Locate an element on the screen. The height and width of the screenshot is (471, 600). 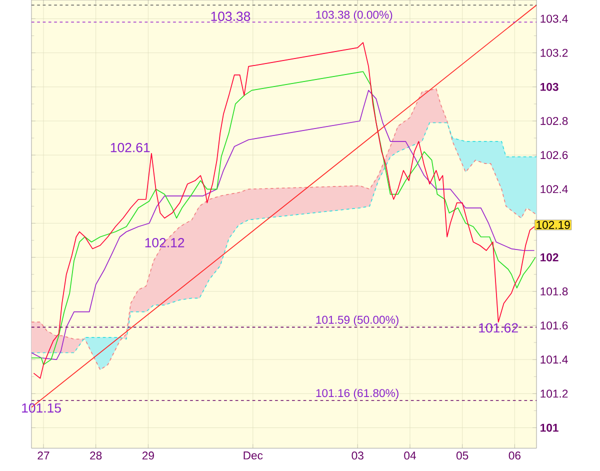
x-tick-label: 28 is located at coordinates (96, 456).